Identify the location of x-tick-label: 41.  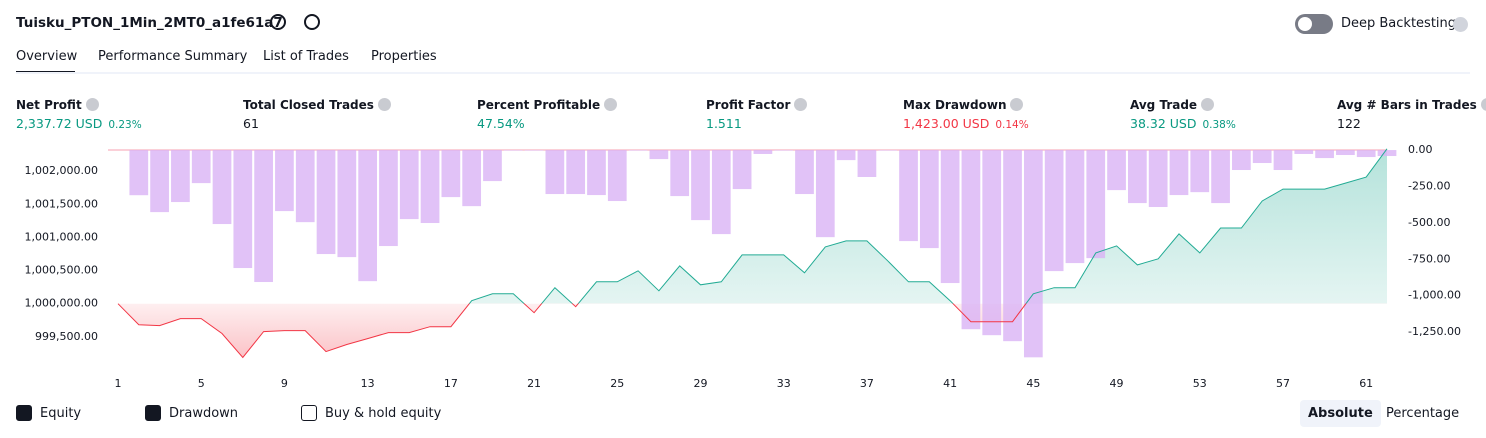
(950, 383).